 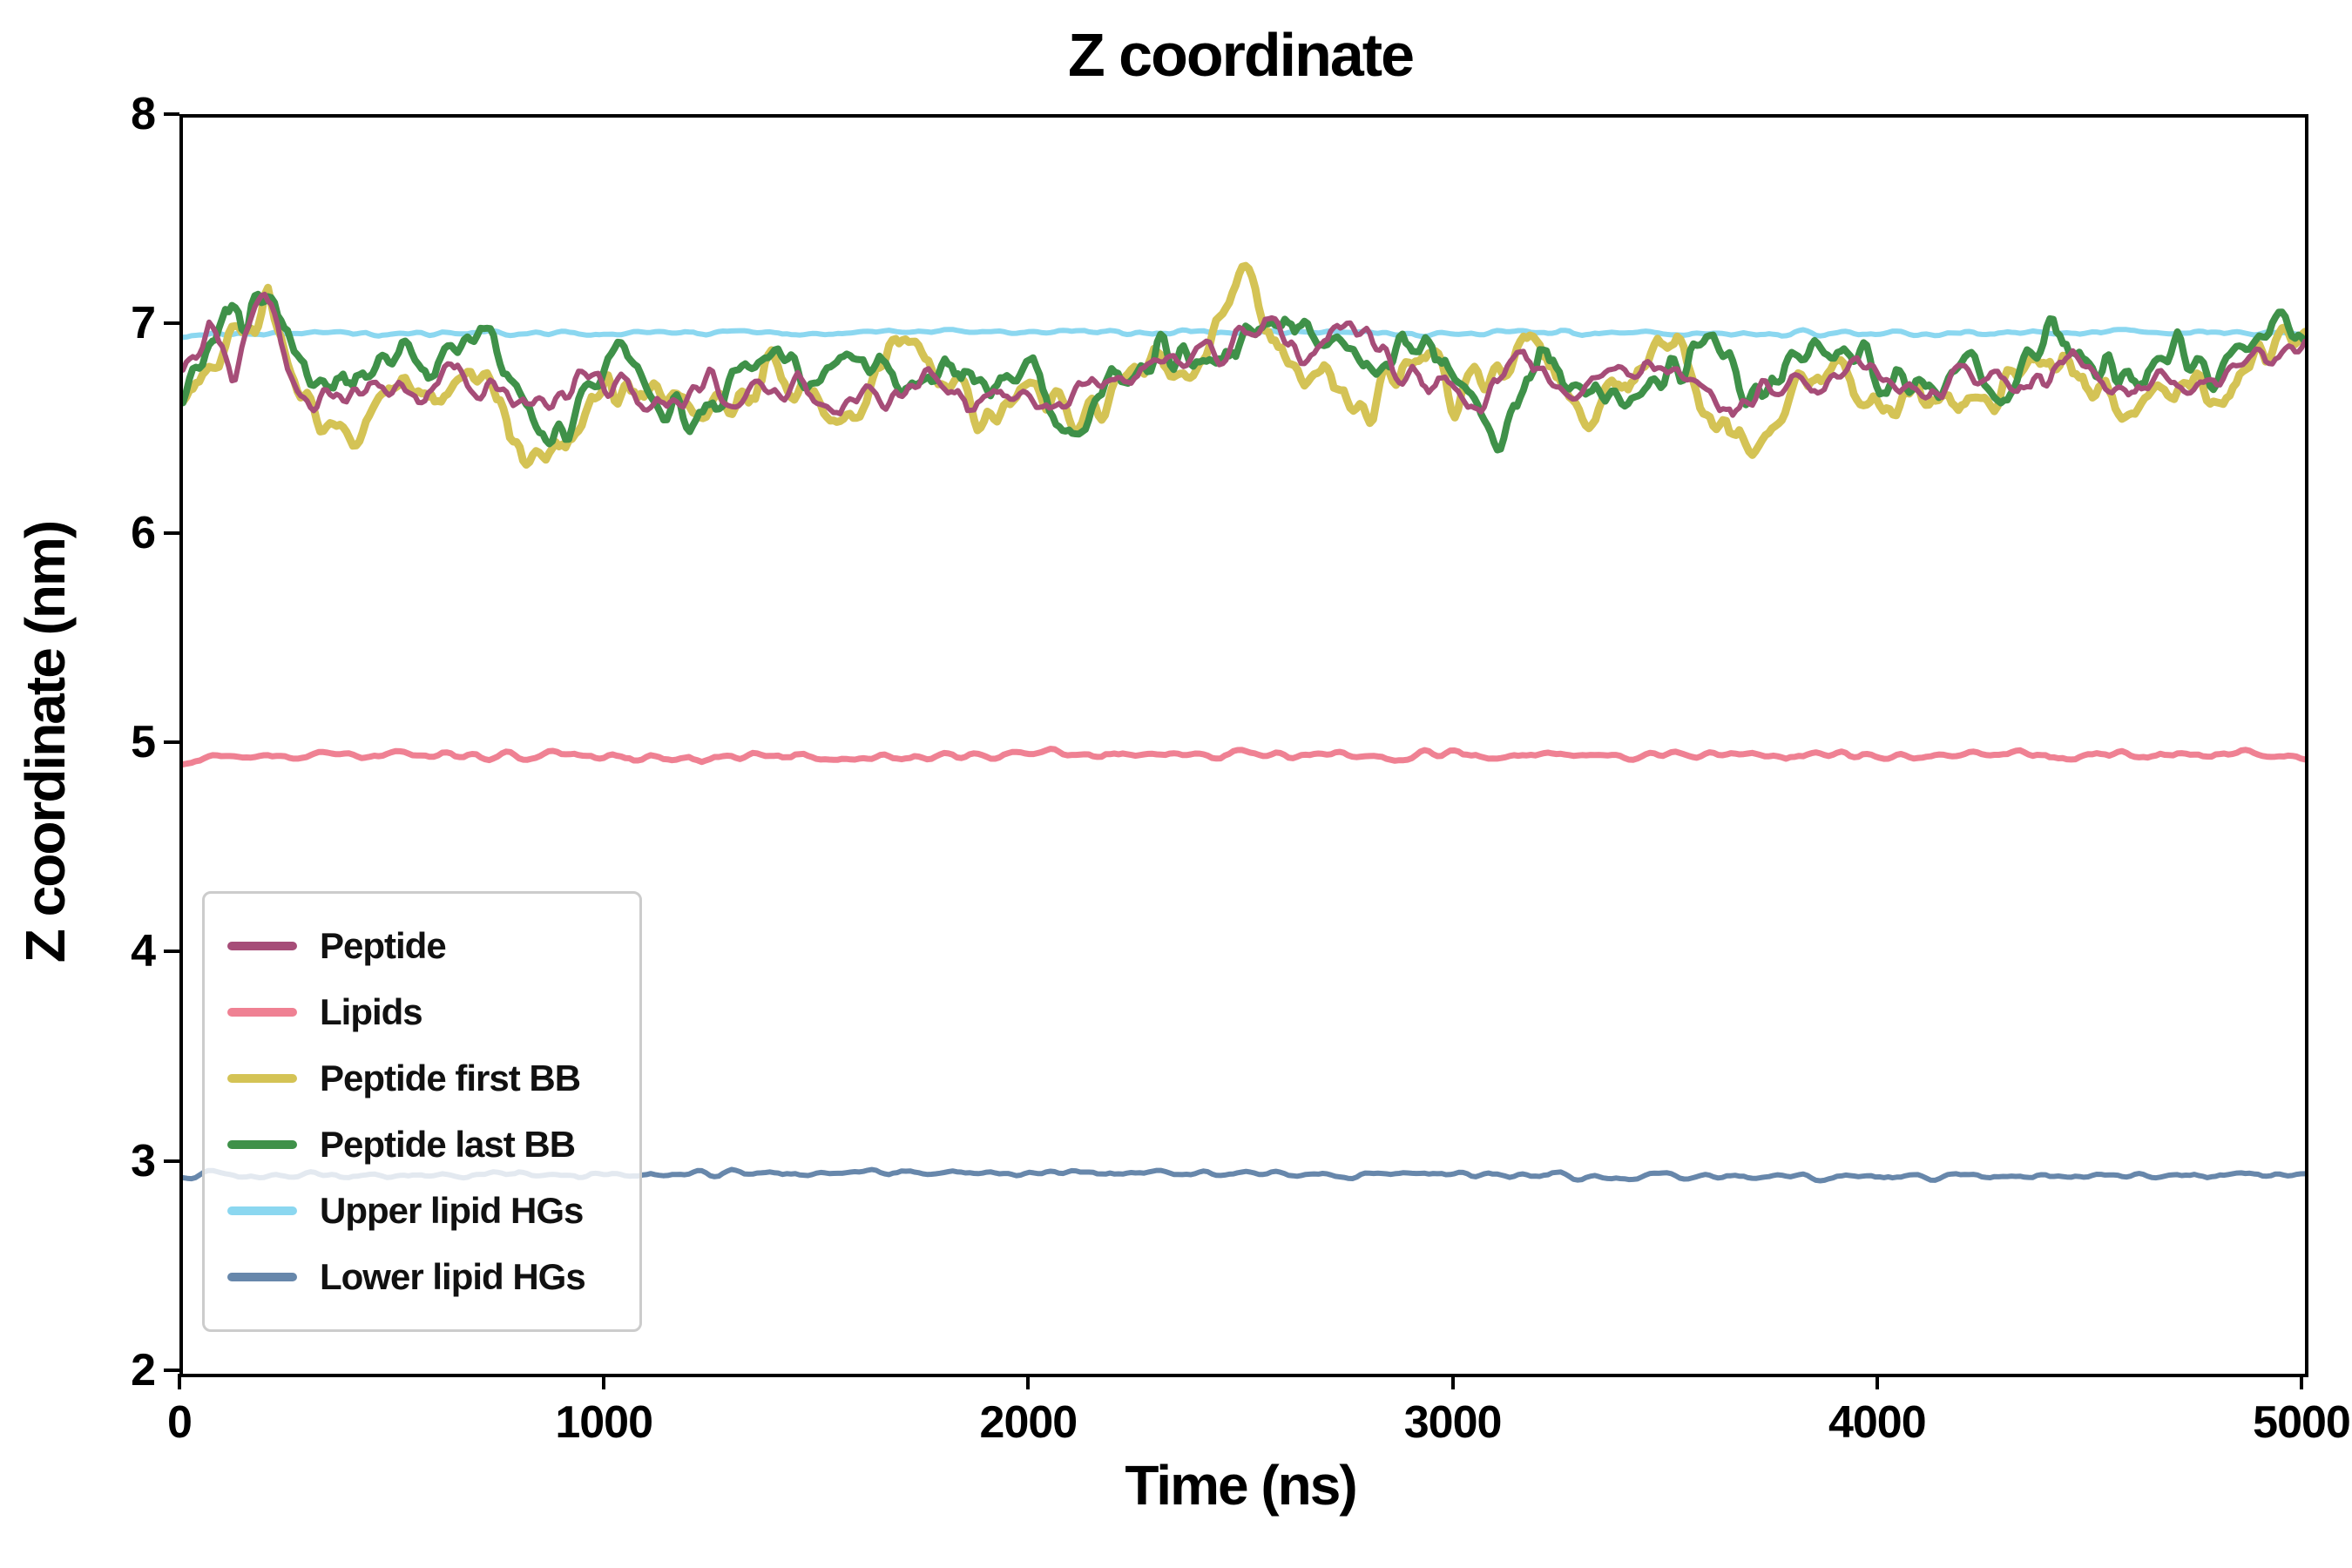 What do you see at coordinates (1877, 1422) in the screenshot?
I see `x-tick-label: 4000` at bounding box center [1877, 1422].